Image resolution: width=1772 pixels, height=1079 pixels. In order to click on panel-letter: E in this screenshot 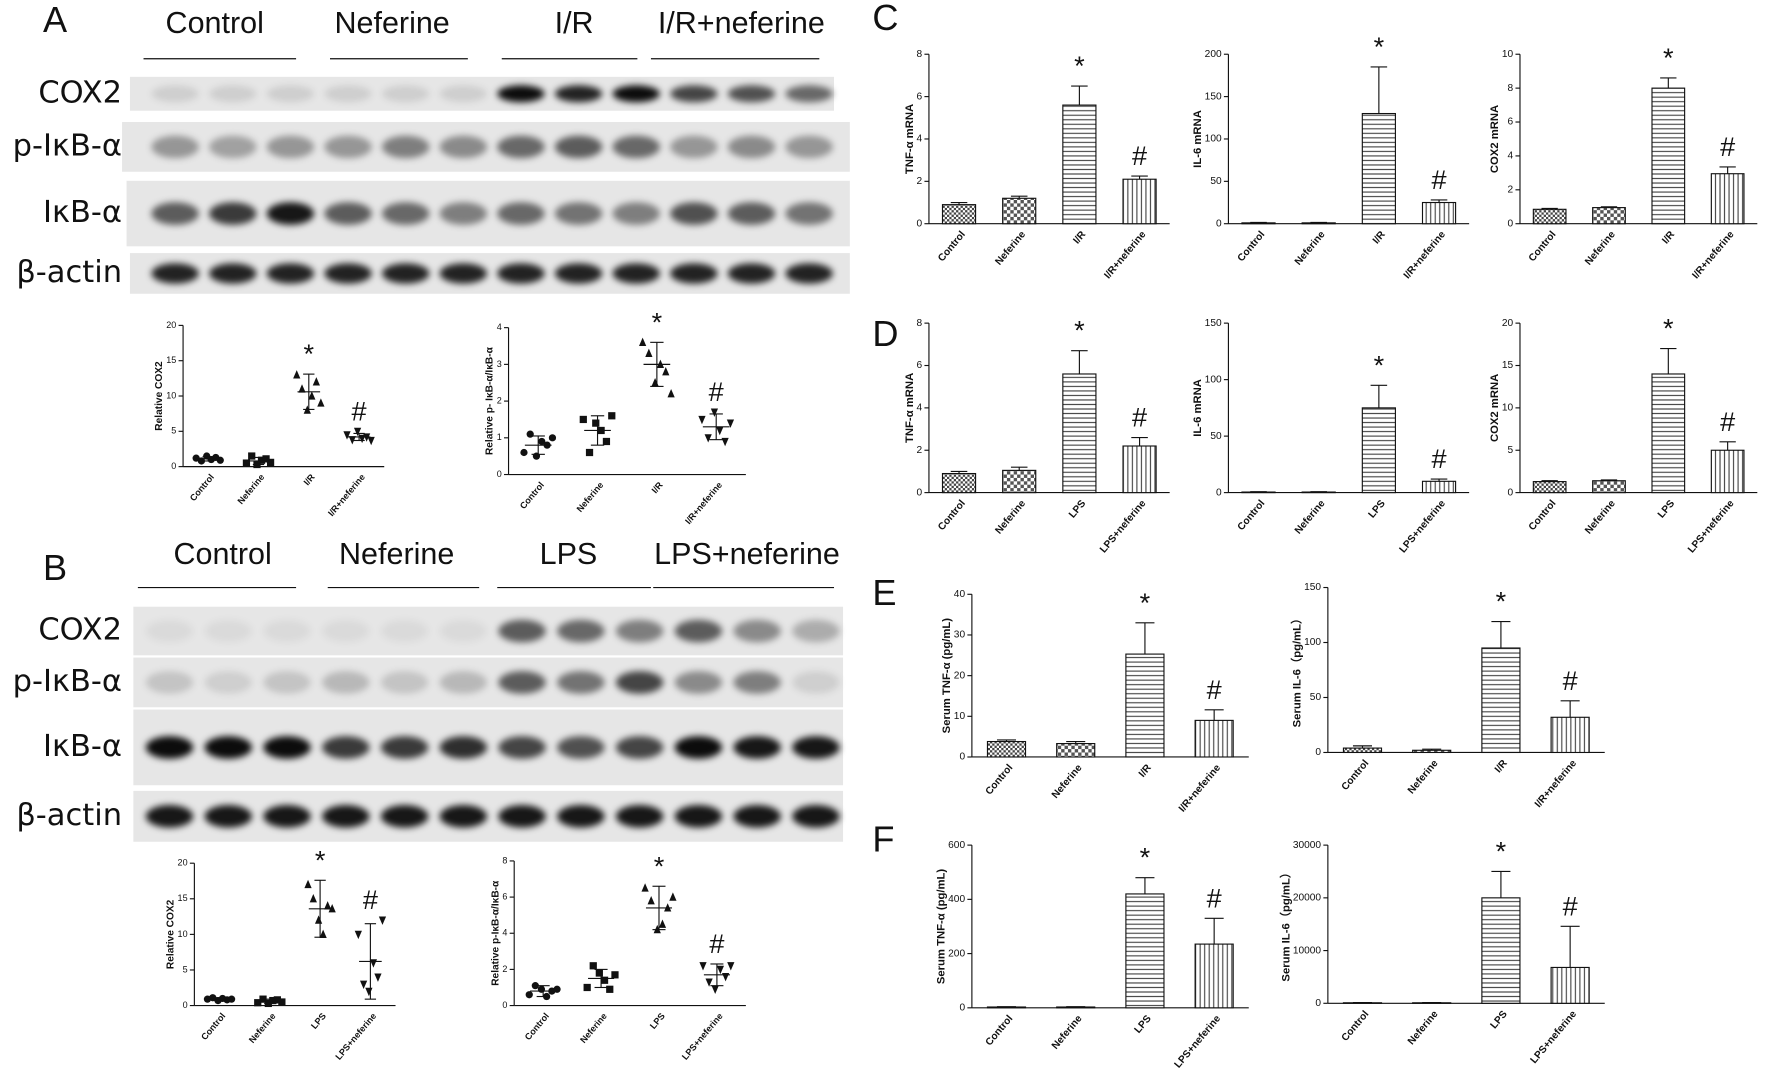, I will do `click(884, 592)`.